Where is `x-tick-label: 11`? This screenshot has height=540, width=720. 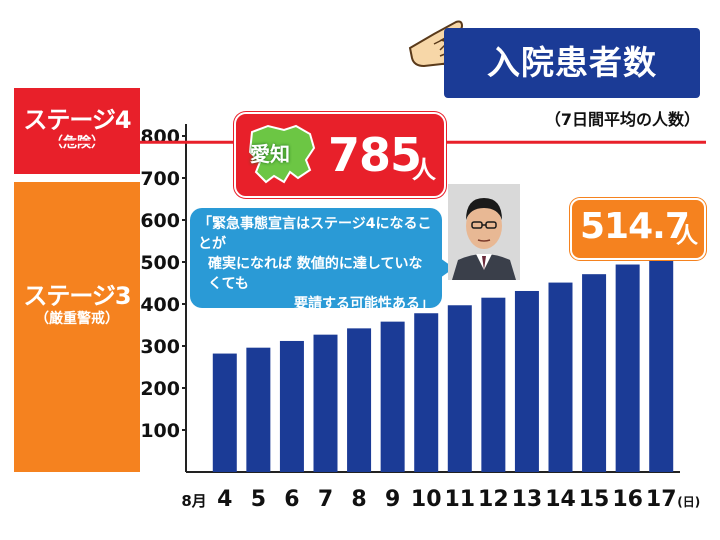 x-tick-label: 11 is located at coordinates (459, 499).